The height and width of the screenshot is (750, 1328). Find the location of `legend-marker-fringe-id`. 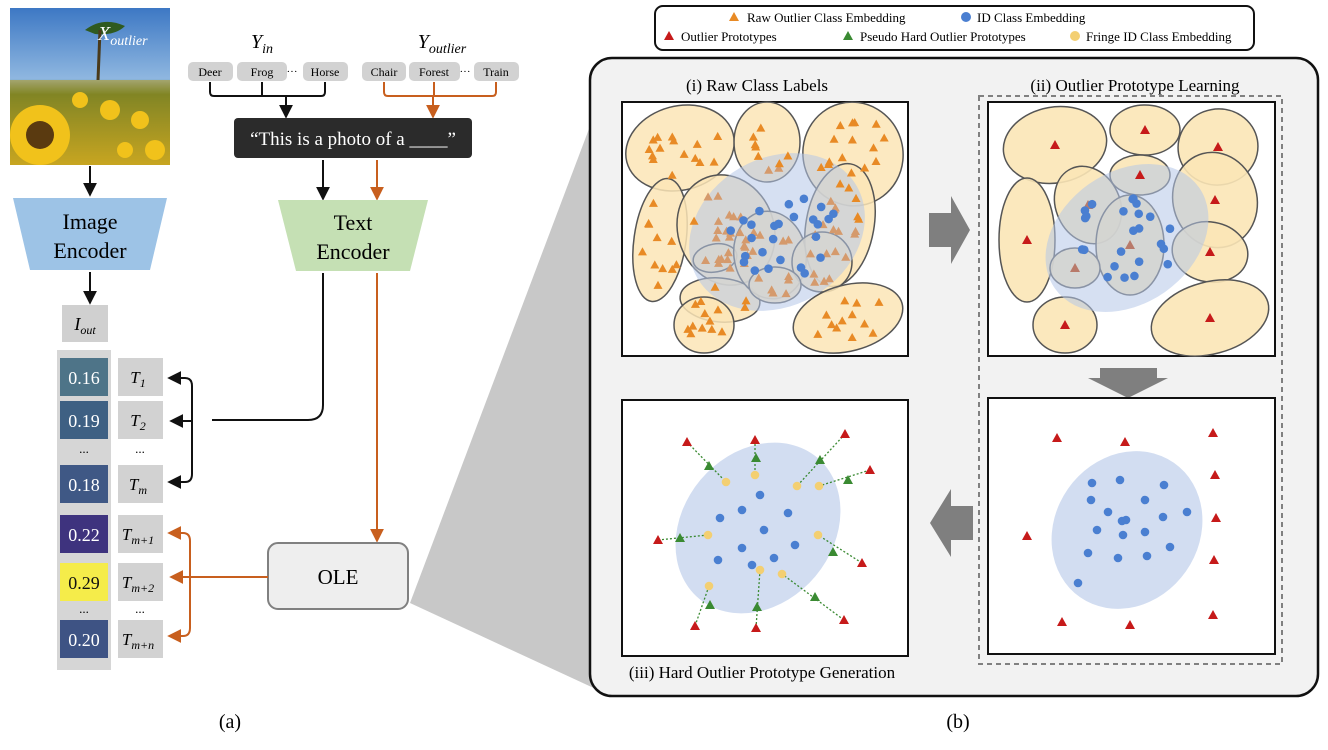

legend-marker-fringe-id is located at coordinates (1075, 36).